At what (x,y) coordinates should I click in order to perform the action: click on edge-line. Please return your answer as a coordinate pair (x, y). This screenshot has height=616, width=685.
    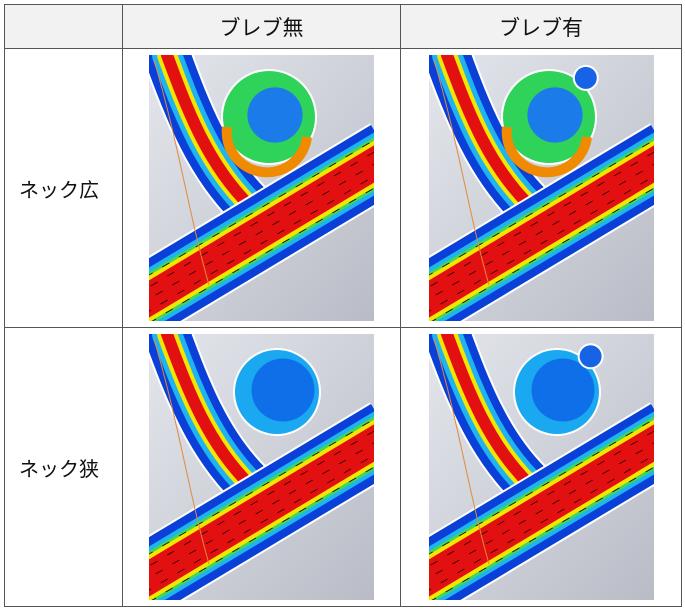
    Looking at the image, I should click on (181, 451).